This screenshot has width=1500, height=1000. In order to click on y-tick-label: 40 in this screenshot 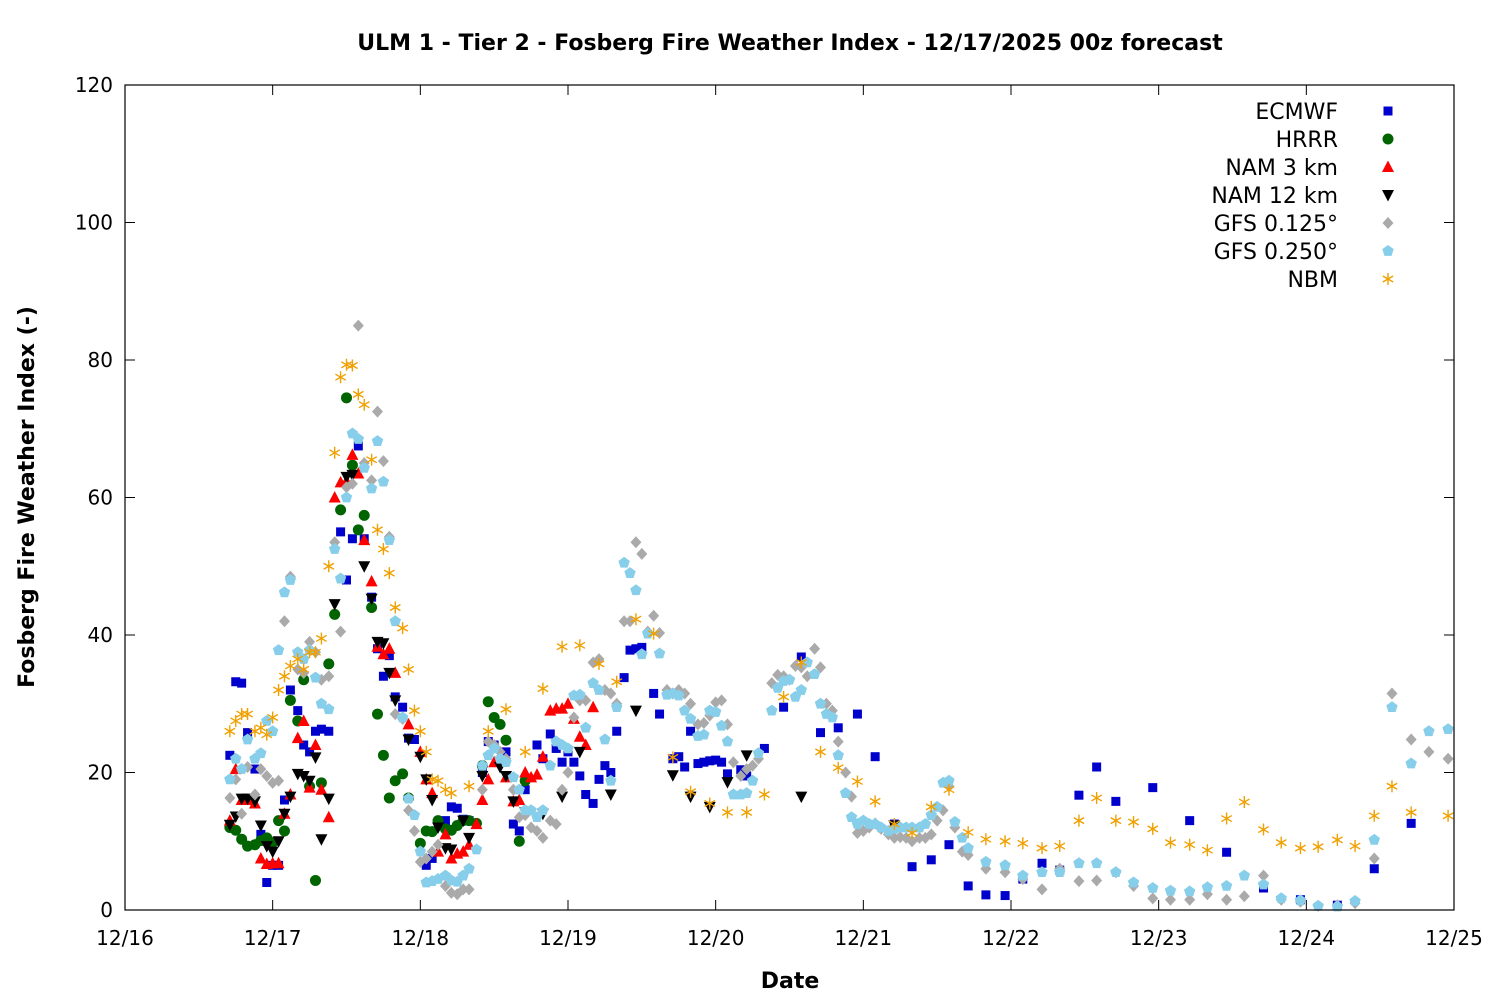, I will do `click(100, 635)`.